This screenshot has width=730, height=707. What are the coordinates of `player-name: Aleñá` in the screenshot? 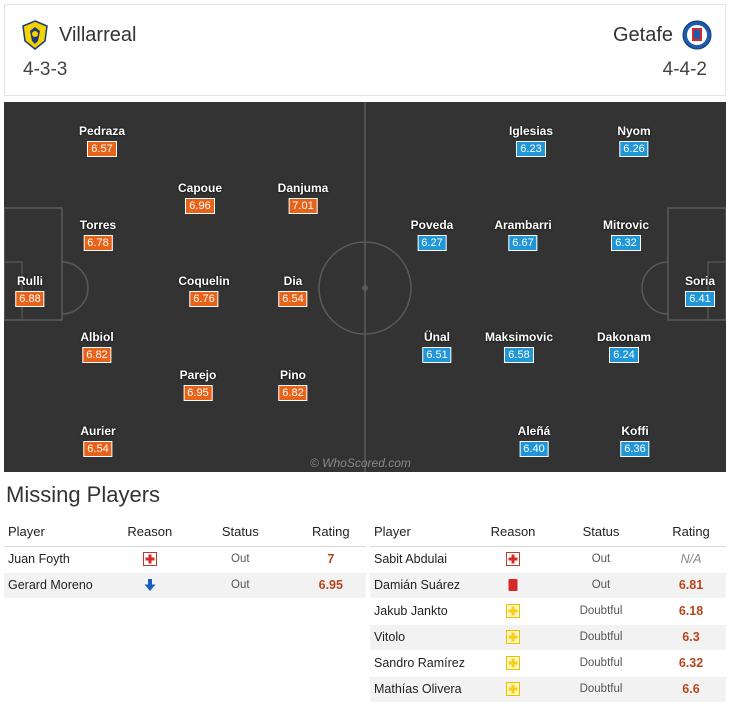 It's located at (534, 431).